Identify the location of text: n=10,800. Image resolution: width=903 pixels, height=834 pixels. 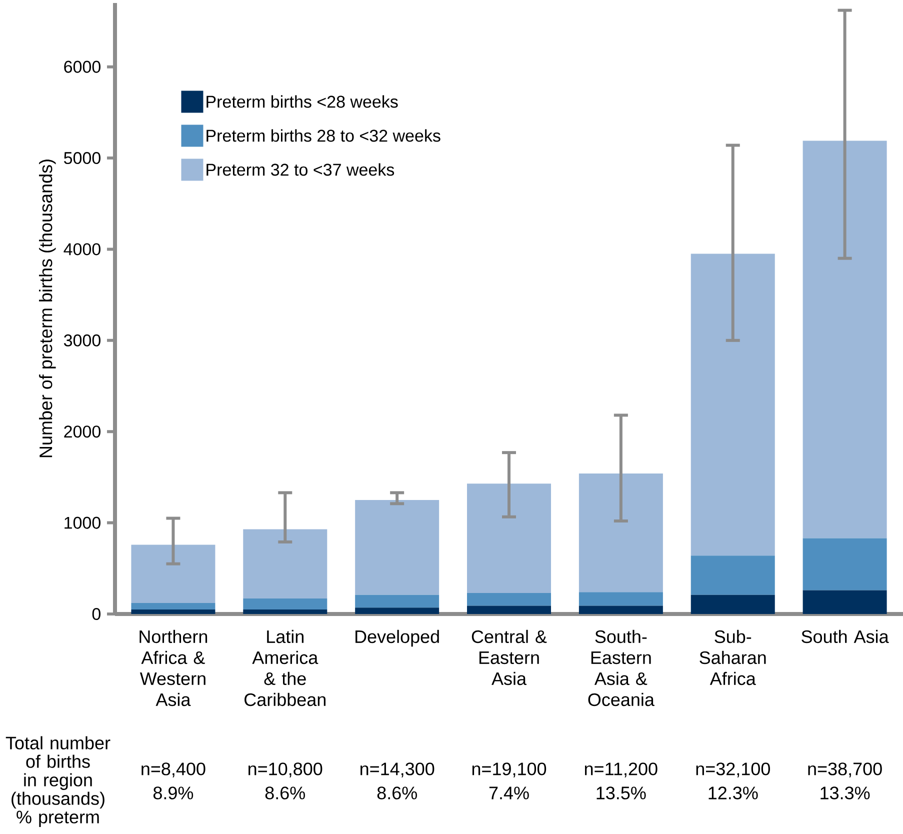
(285, 770).